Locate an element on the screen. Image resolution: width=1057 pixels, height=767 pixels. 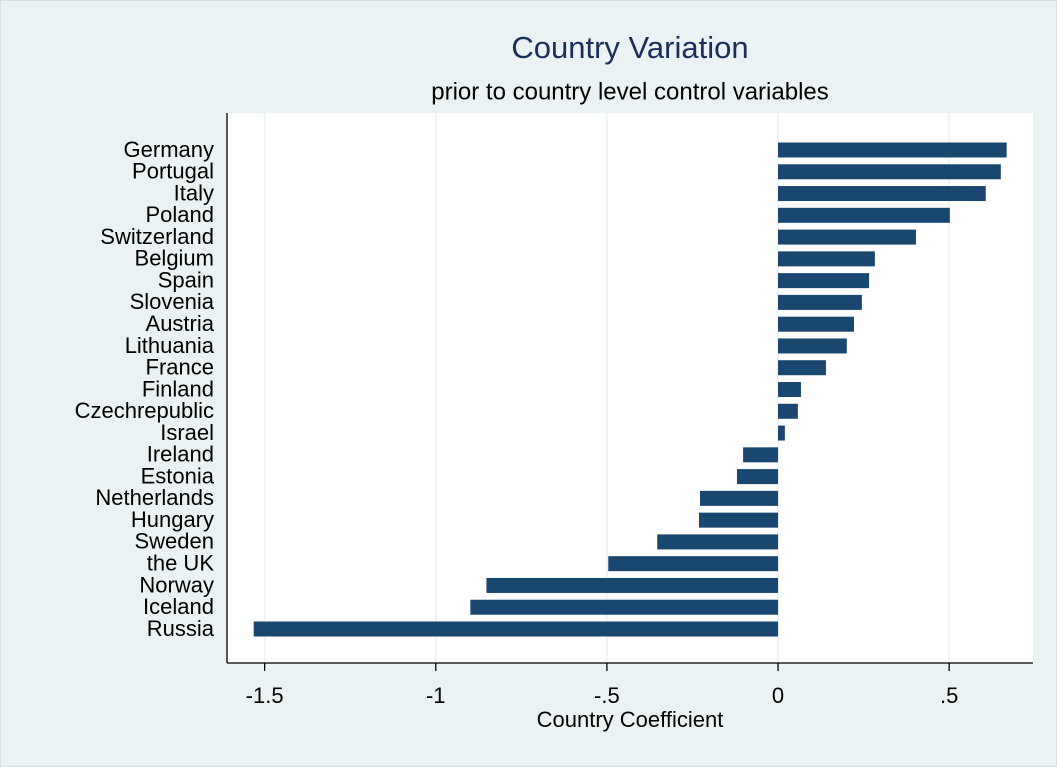
y-tick-label: Finland is located at coordinates (178, 388).